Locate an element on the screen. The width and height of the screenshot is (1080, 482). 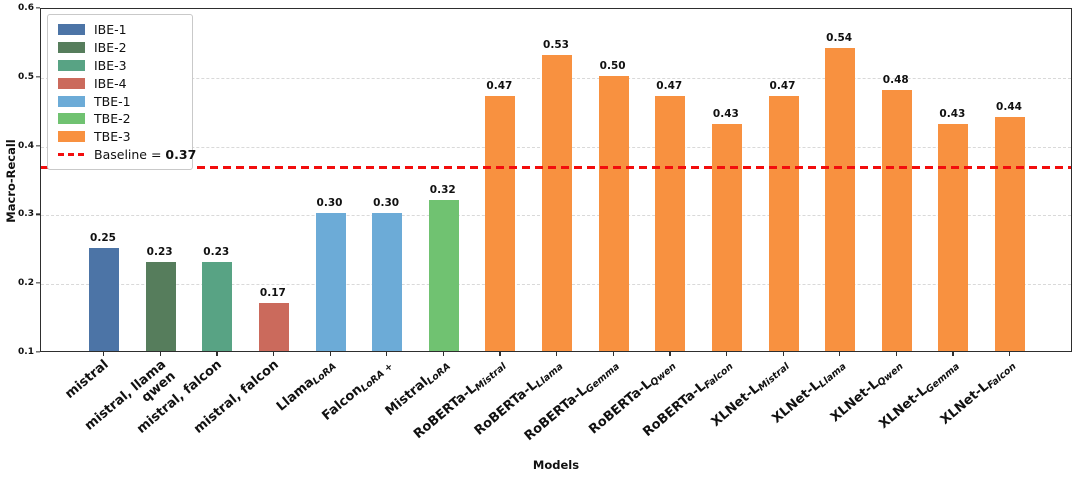
y-tick-label: 0.1 is located at coordinates (26, 352).